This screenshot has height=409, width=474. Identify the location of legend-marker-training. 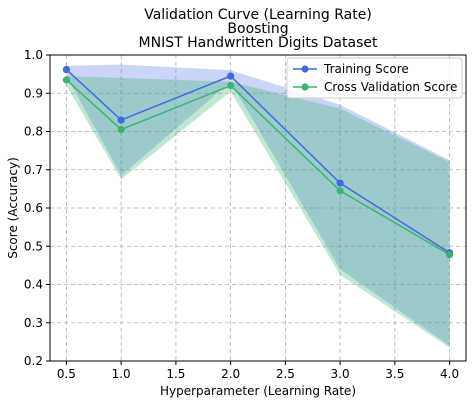
(305, 69).